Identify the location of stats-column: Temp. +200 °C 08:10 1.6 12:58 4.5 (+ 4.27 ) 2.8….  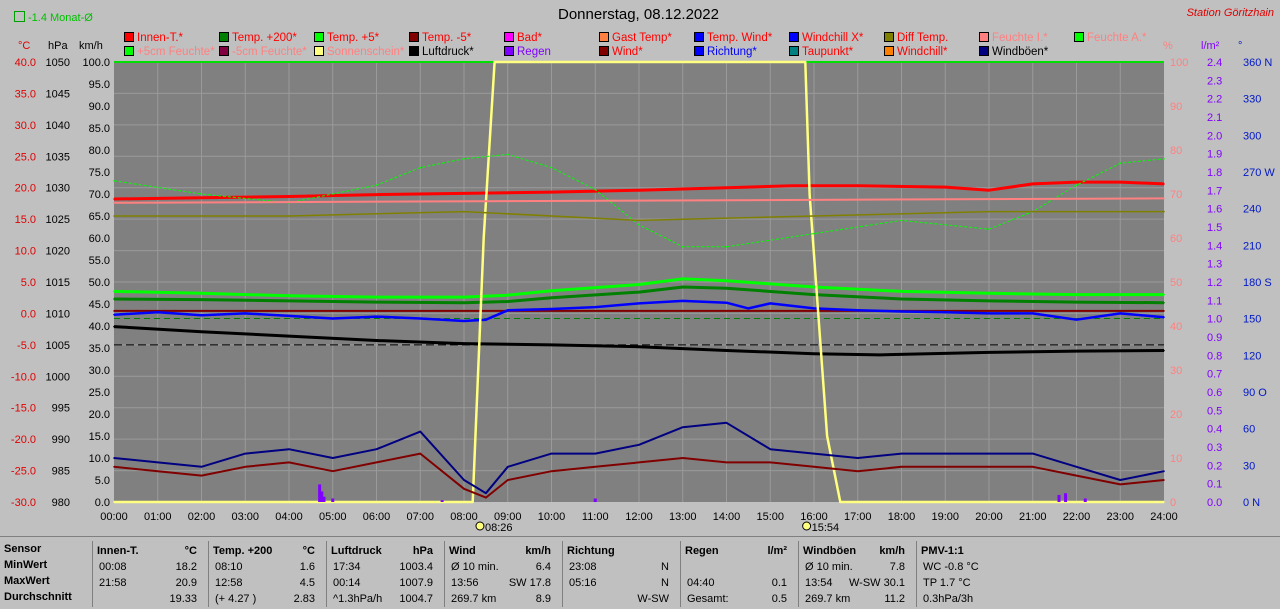
(264, 574).